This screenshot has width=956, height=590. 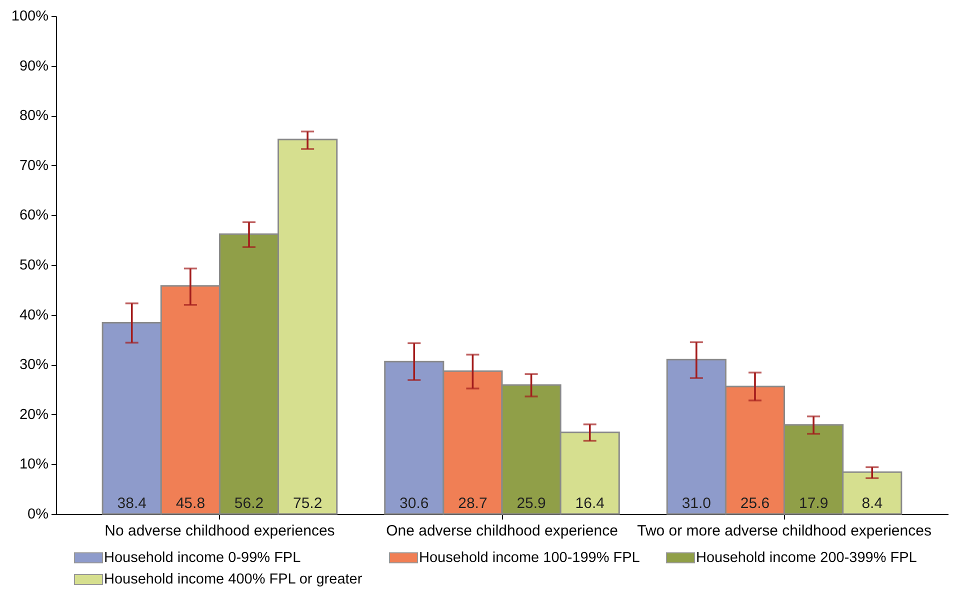 I want to click on y-tick-label: 90%, so click(x=34, y=66).